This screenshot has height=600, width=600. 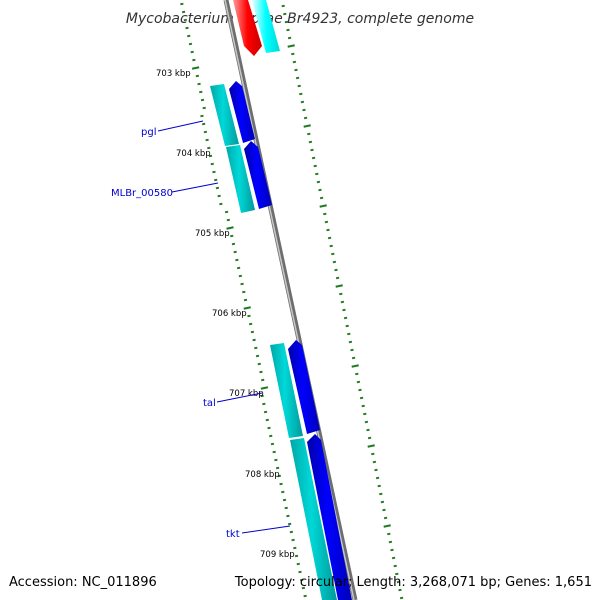 What do you see at coordinates (246, 394) in the screenshot?
I see `kbp-label: 707 kbp` at bounding box center [246, 394].